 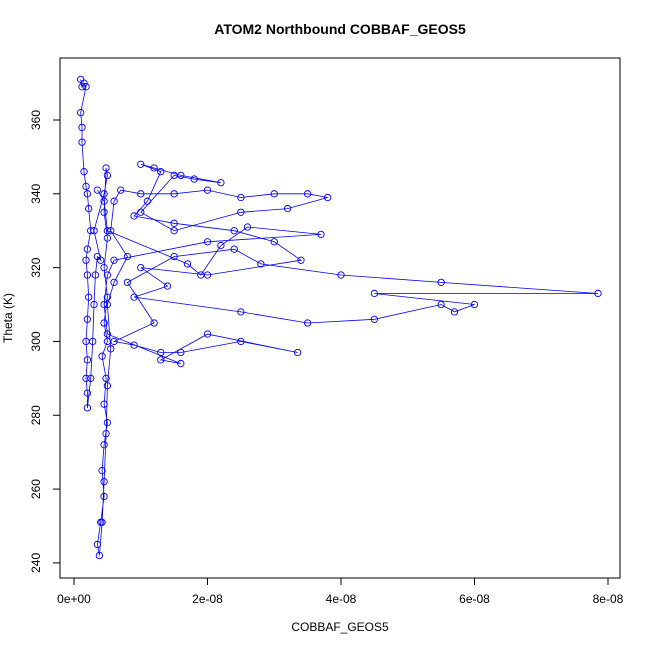 What do you see at coordinates (36, 193) in the screenshot?
I see `y-tick-label: 340` at bounding box center [36, 193].